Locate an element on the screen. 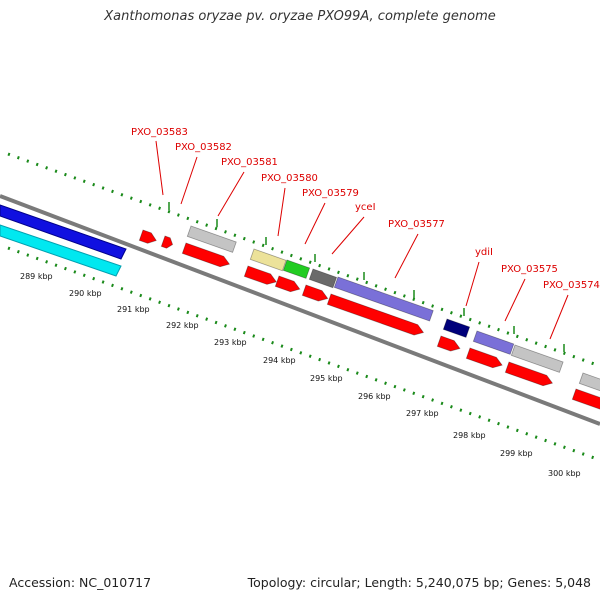  scale-tick-label: 296 kbp is located at coordinates (374, 396).